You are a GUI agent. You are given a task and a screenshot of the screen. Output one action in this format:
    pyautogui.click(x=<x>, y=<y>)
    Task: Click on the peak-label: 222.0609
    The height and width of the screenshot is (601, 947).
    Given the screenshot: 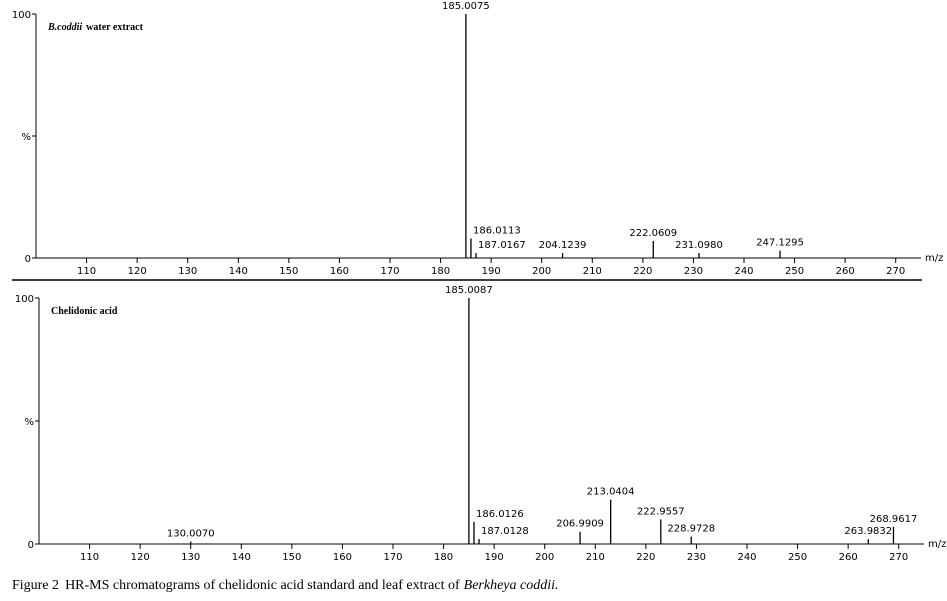 What is the action you would take?
    pyautogui.click(x=653, y=233)
    